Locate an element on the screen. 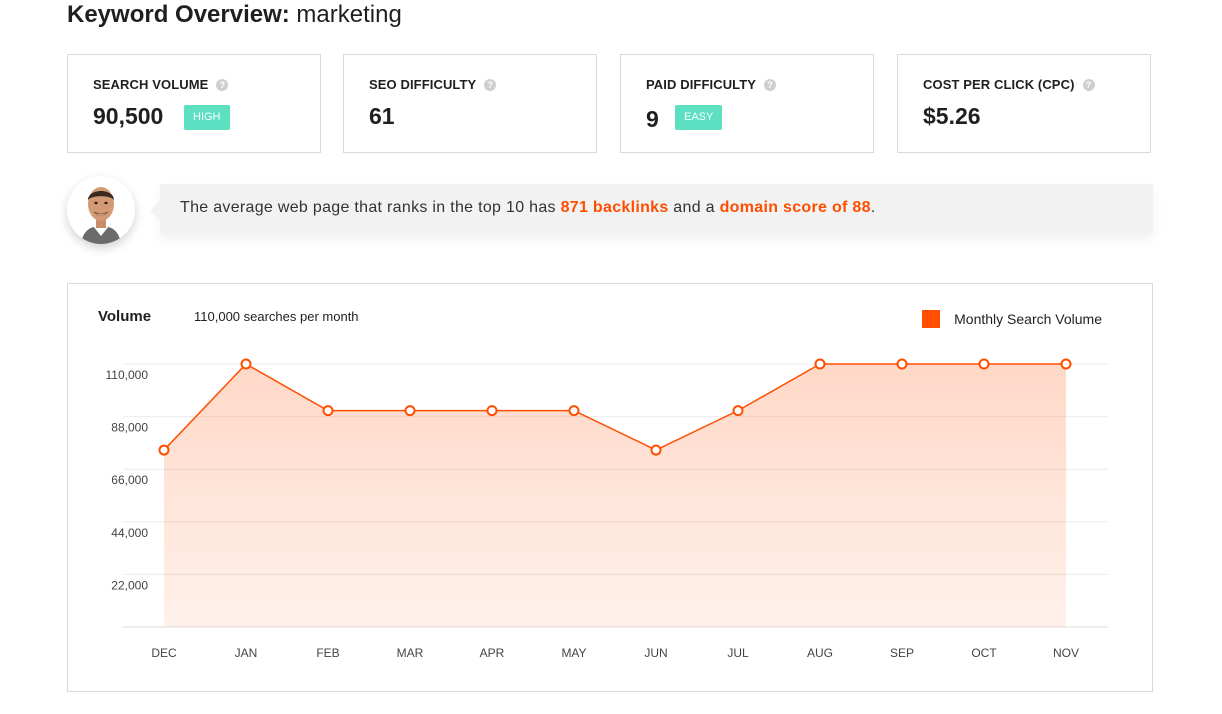 Image resolution: width=1222 pixels, height=714 pixels. page-title: Keyword Overview: marketing is located at coordinates (234, 15).